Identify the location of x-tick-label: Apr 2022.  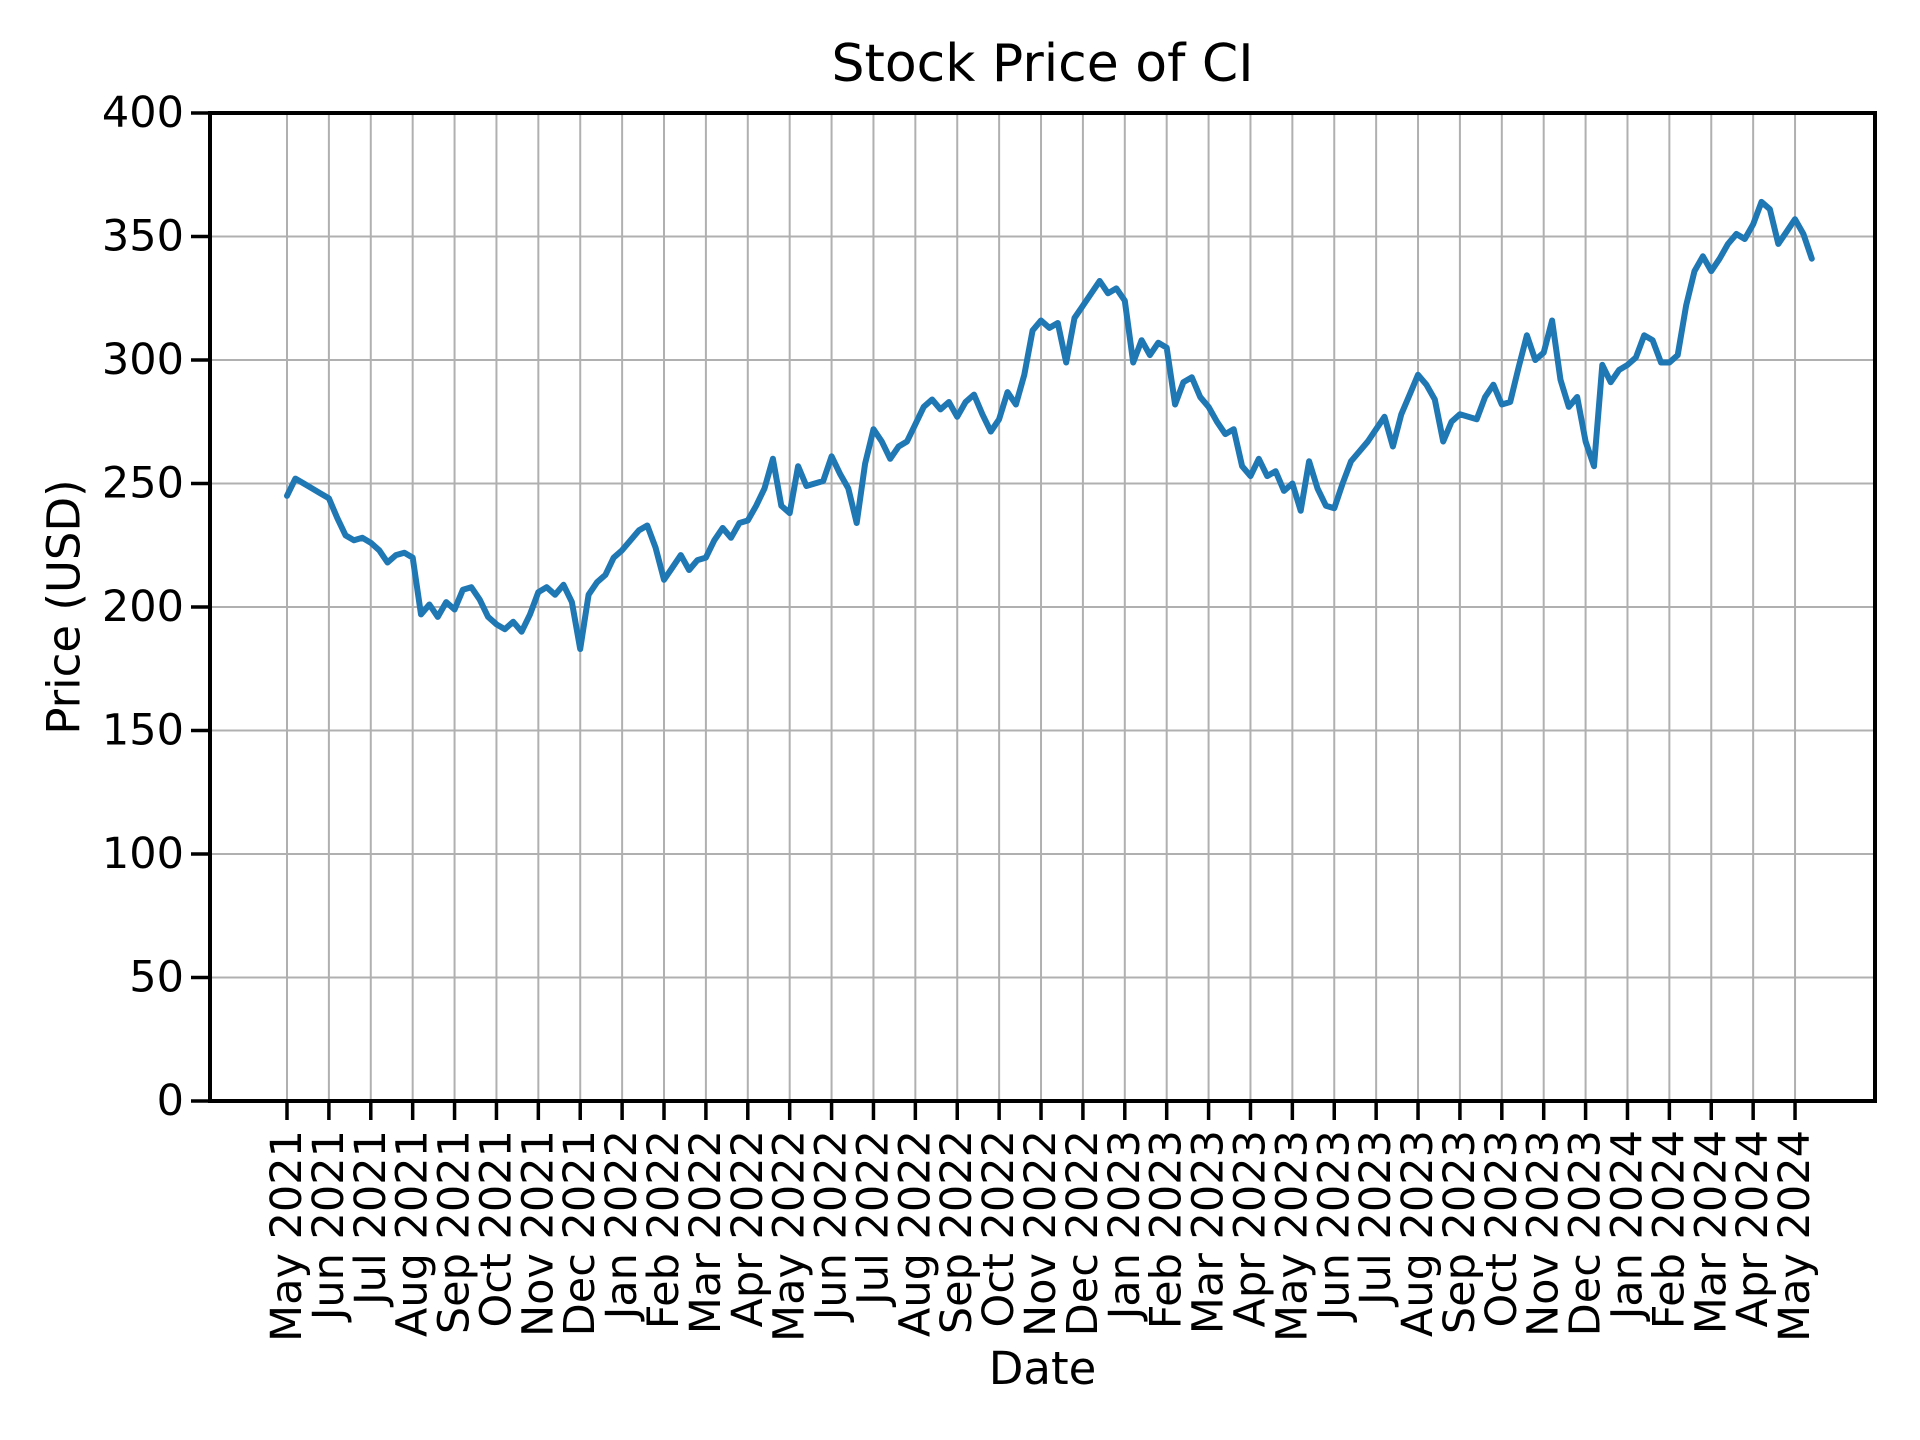
(748, 1229).